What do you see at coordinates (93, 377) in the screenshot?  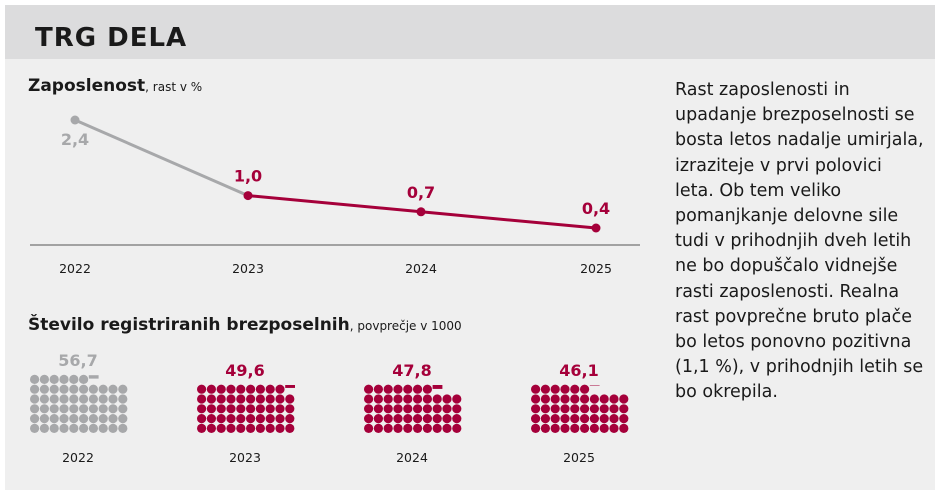 I see `partial-dot` at bounding box center [93, 377].